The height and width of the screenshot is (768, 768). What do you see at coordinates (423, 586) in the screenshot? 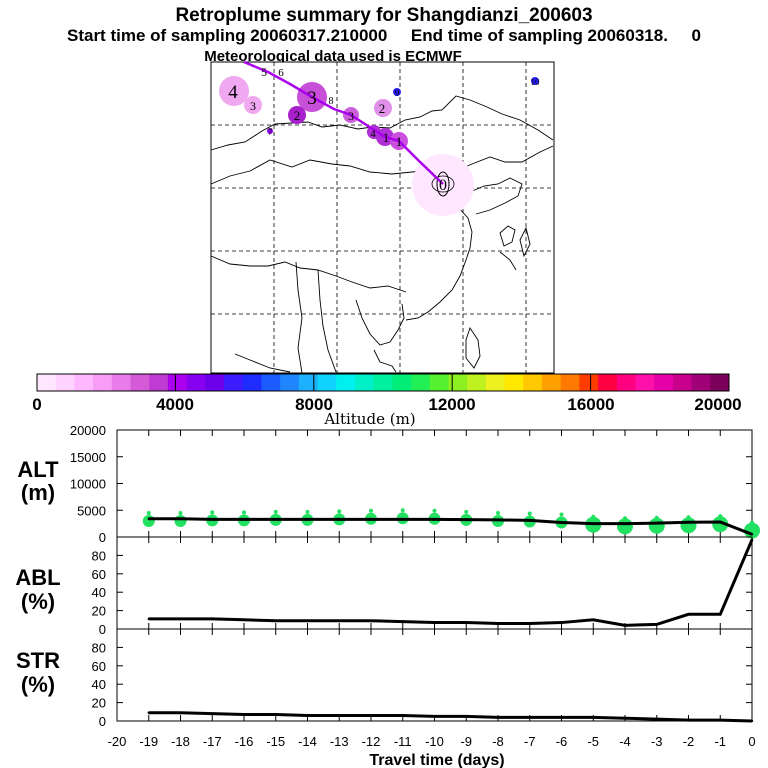
I see `abl-panel: 0 20 40 60 80` at bounding box center [423, 586].